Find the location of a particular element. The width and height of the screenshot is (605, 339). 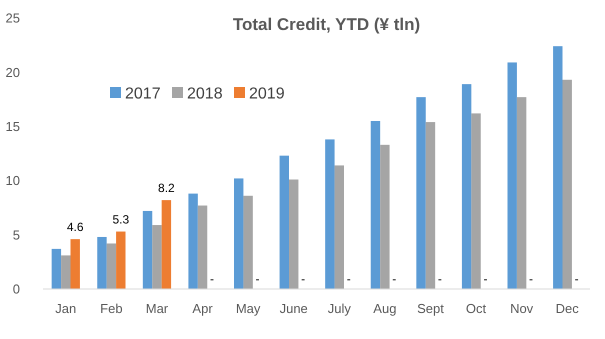

legend-label: 2017 is located at coordinates (143, 94).